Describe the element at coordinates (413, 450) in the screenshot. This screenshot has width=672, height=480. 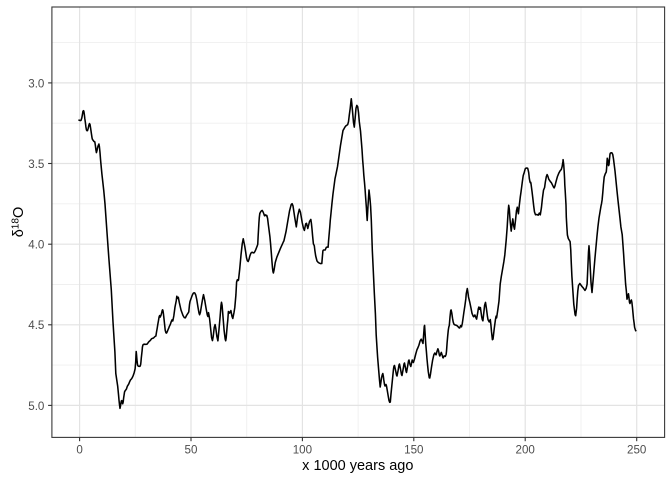
I see `svg-text: 150` at that location.